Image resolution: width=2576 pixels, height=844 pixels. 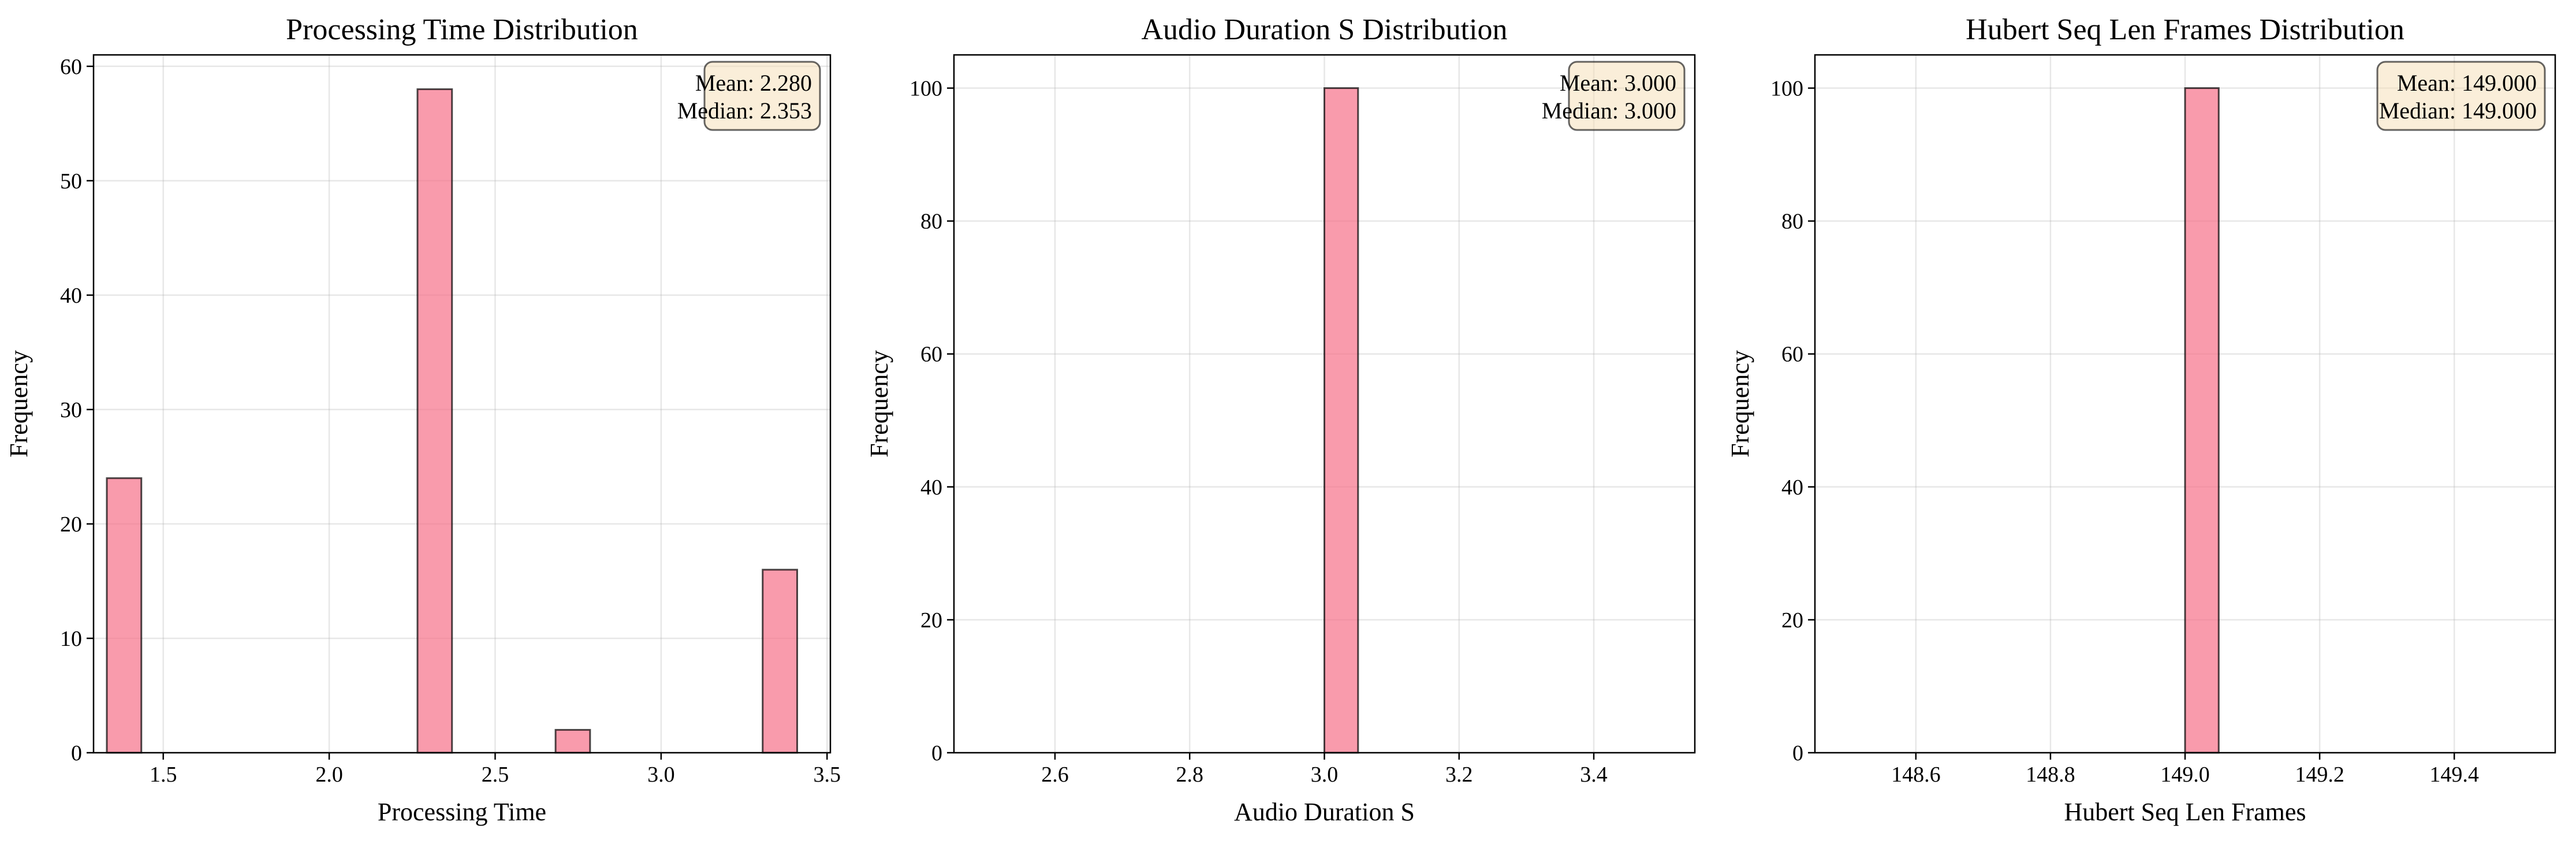 What do you see at coordinates (2454, 775) in the screenshot?
I see `x-tick-label: 149.4` at bounding box center [2454, 775].